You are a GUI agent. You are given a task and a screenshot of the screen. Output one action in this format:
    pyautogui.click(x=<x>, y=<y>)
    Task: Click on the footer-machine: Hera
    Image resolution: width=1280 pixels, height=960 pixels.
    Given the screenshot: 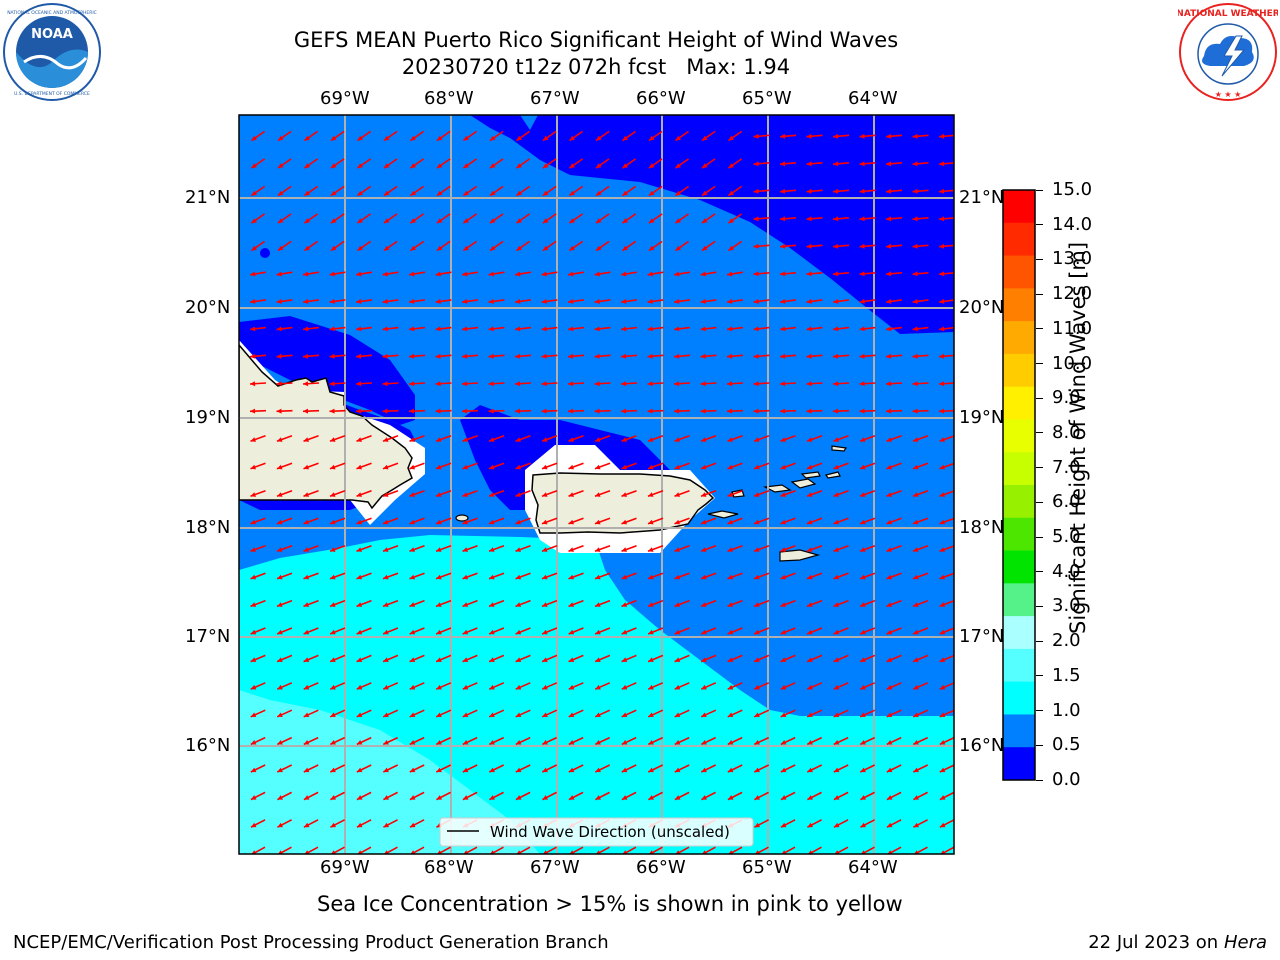 What is the action you would take?
    pyautogui.click(x=1245, y=942)
    